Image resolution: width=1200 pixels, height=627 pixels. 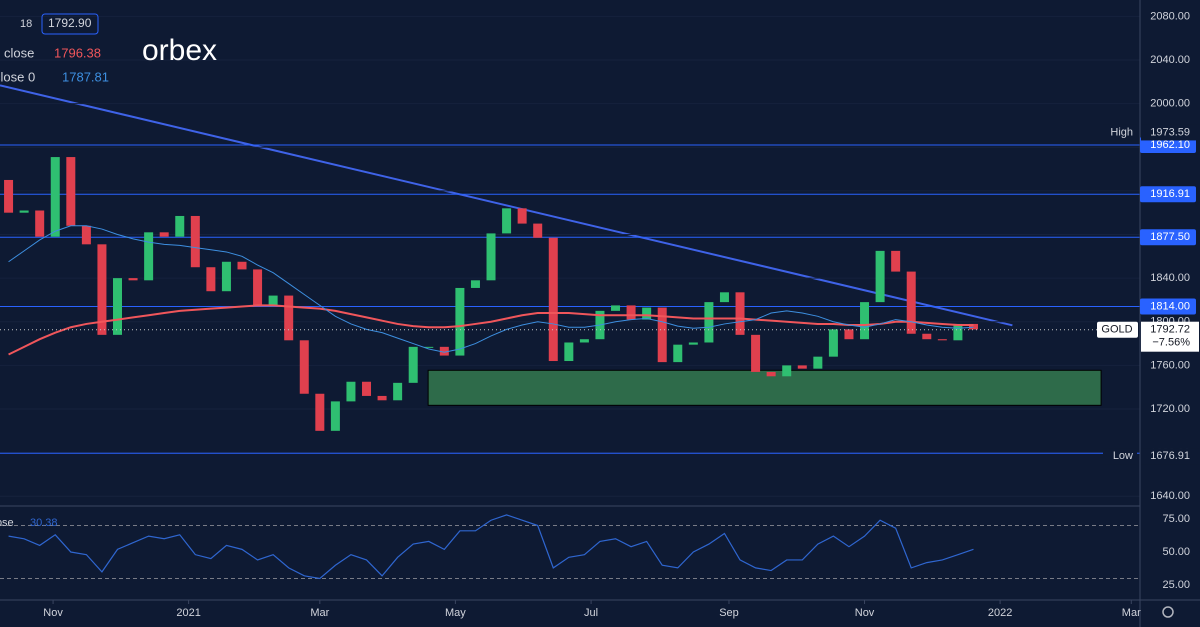 What do you see at coordinates (77, 52) in the screenshot?
I see `legend-value: 1796.38` at bounding box center [77, 52].